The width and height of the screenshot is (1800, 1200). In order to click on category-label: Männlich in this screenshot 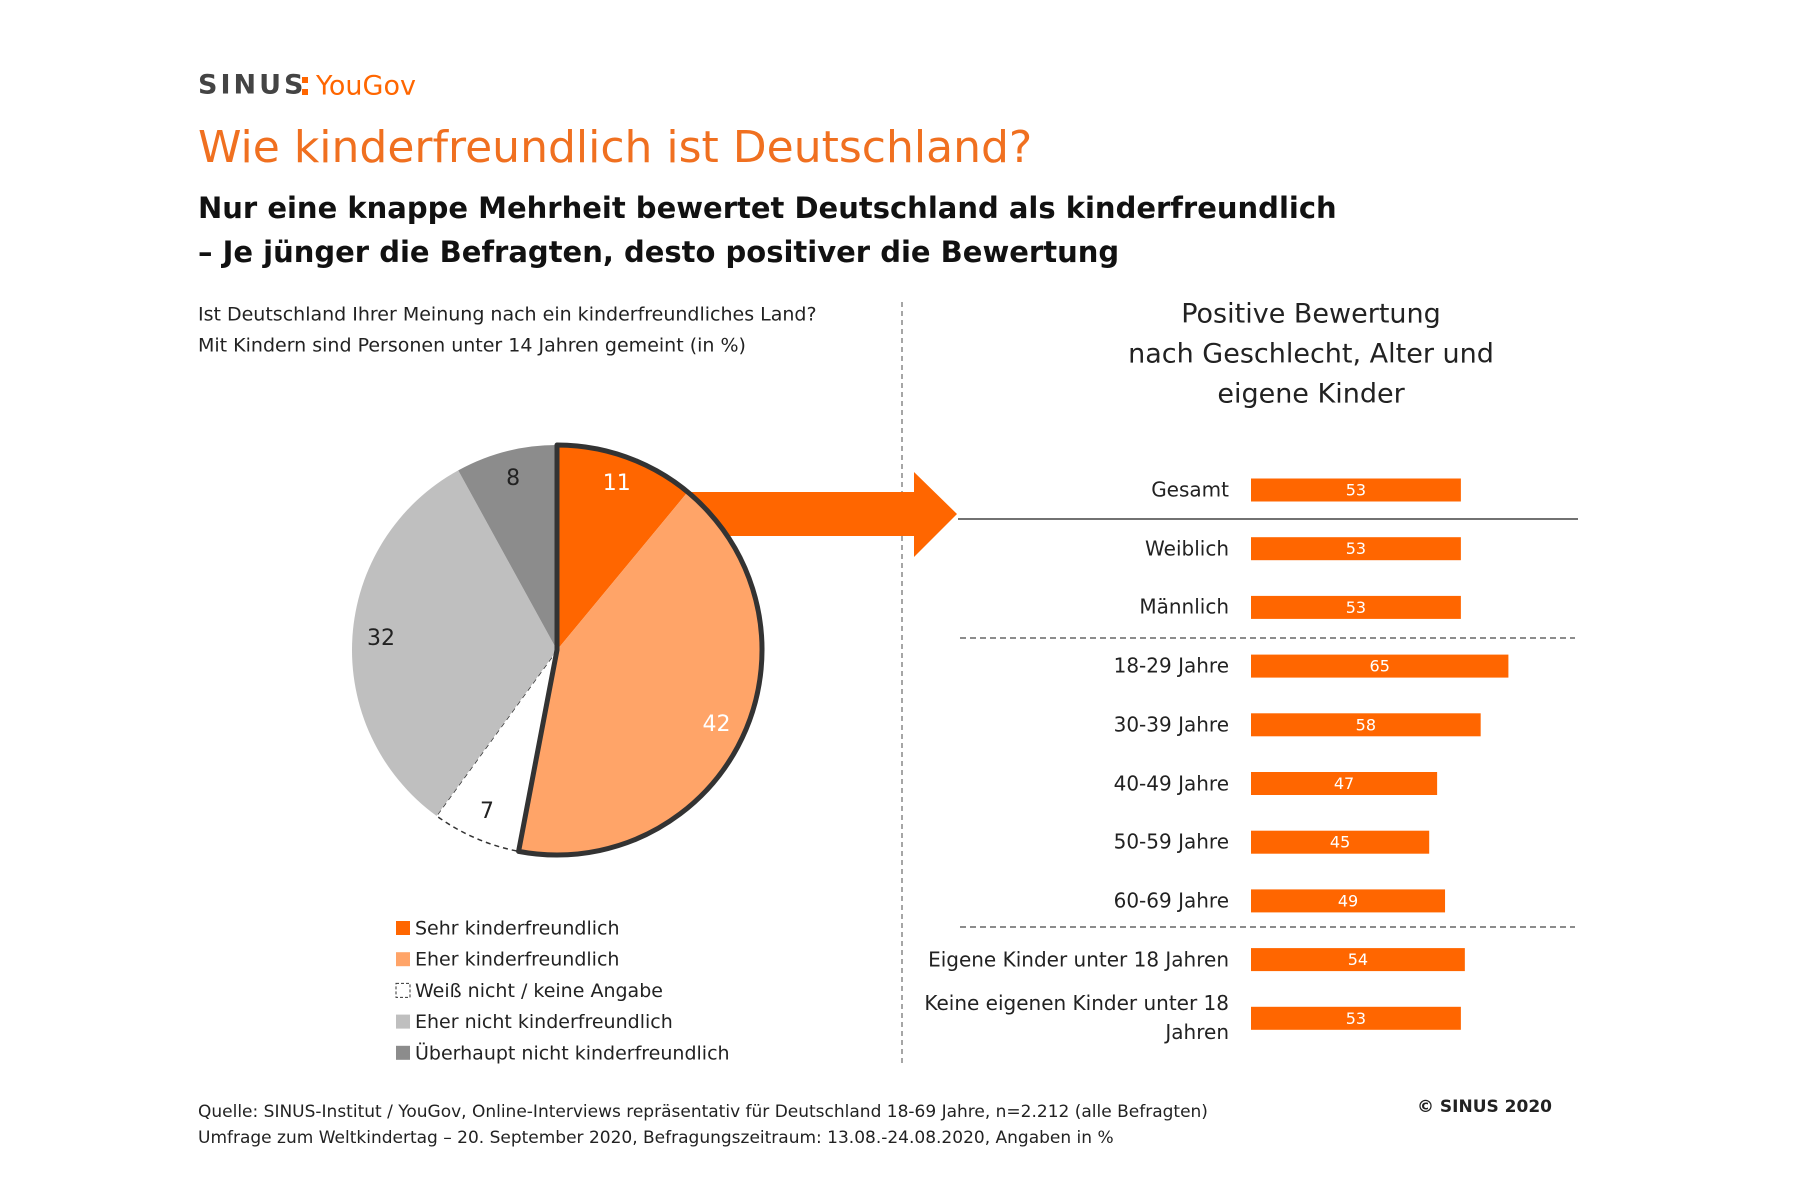, I will do `click(1184, 606)`.